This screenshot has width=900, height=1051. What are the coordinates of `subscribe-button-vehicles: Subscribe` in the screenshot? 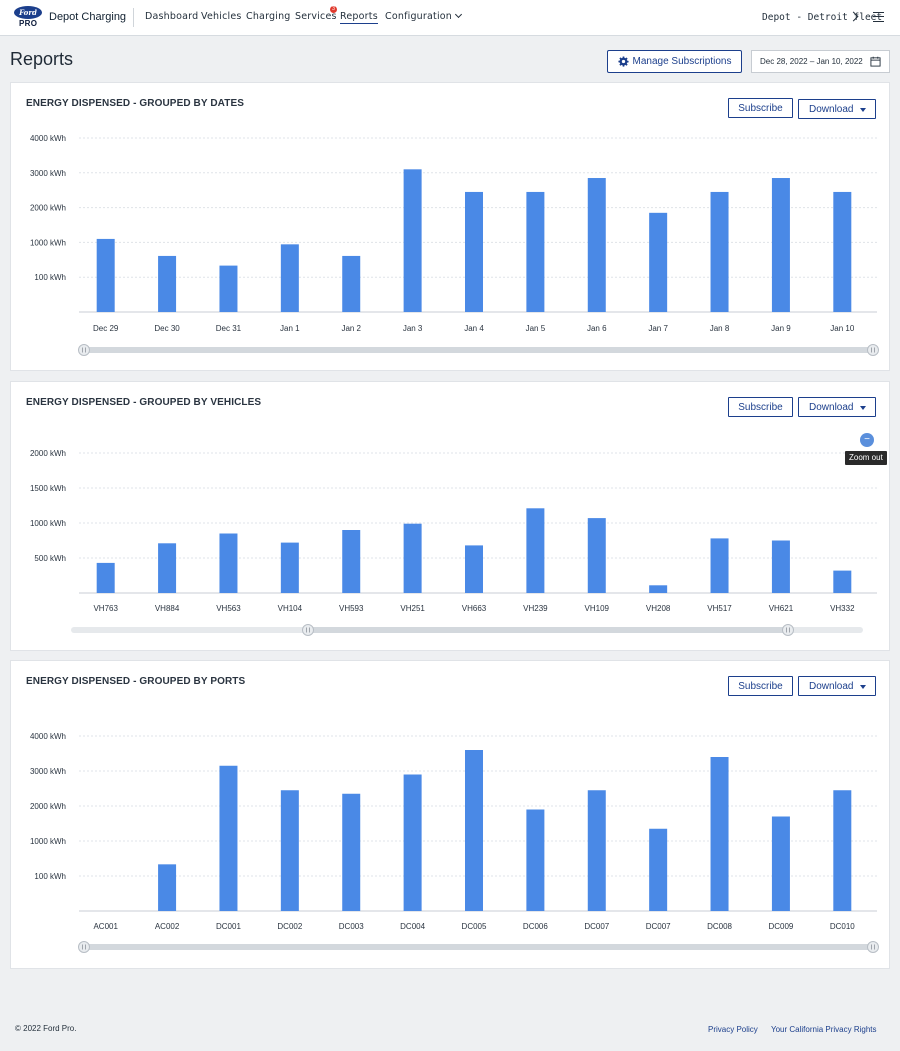 It's located at (760, 407).